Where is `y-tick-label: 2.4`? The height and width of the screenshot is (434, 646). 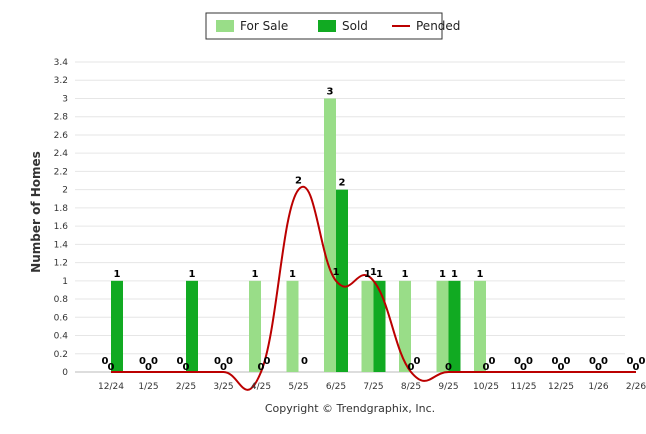 y-tick-label: 2.4 is located at coordinates (61, 154).